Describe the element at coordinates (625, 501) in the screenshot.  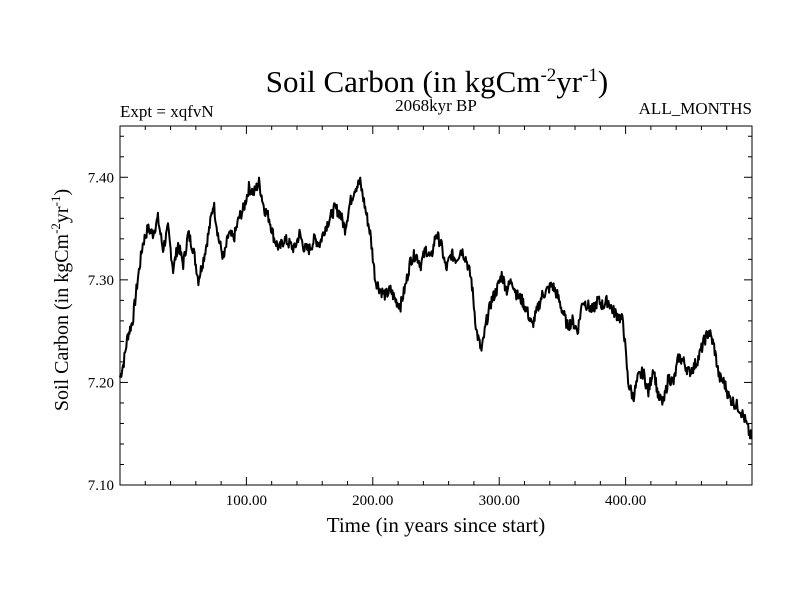
I see `x-tick-label: 400.00` at that location.